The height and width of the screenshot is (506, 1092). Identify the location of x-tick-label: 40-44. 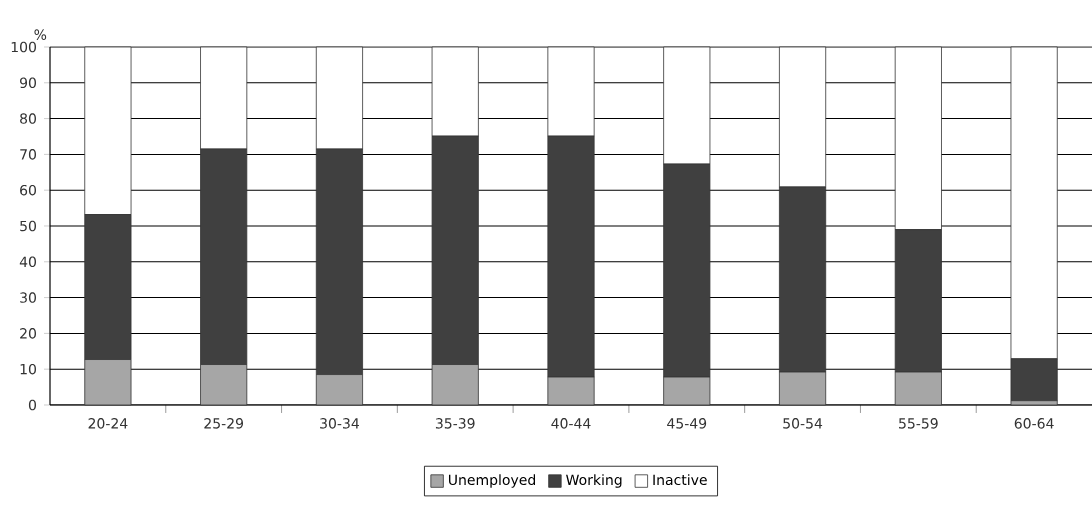
(571, 423).